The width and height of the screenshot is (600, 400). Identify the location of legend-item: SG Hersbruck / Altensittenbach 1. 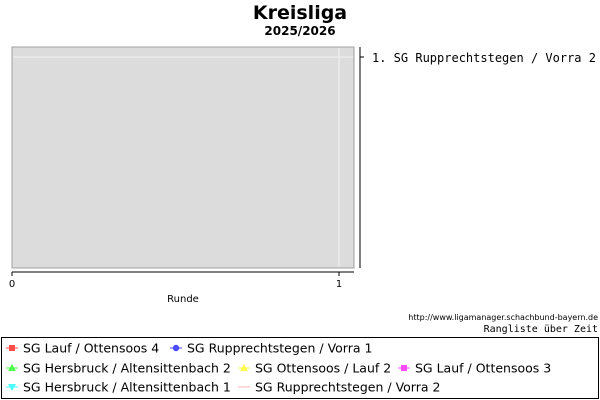
(118, 387).